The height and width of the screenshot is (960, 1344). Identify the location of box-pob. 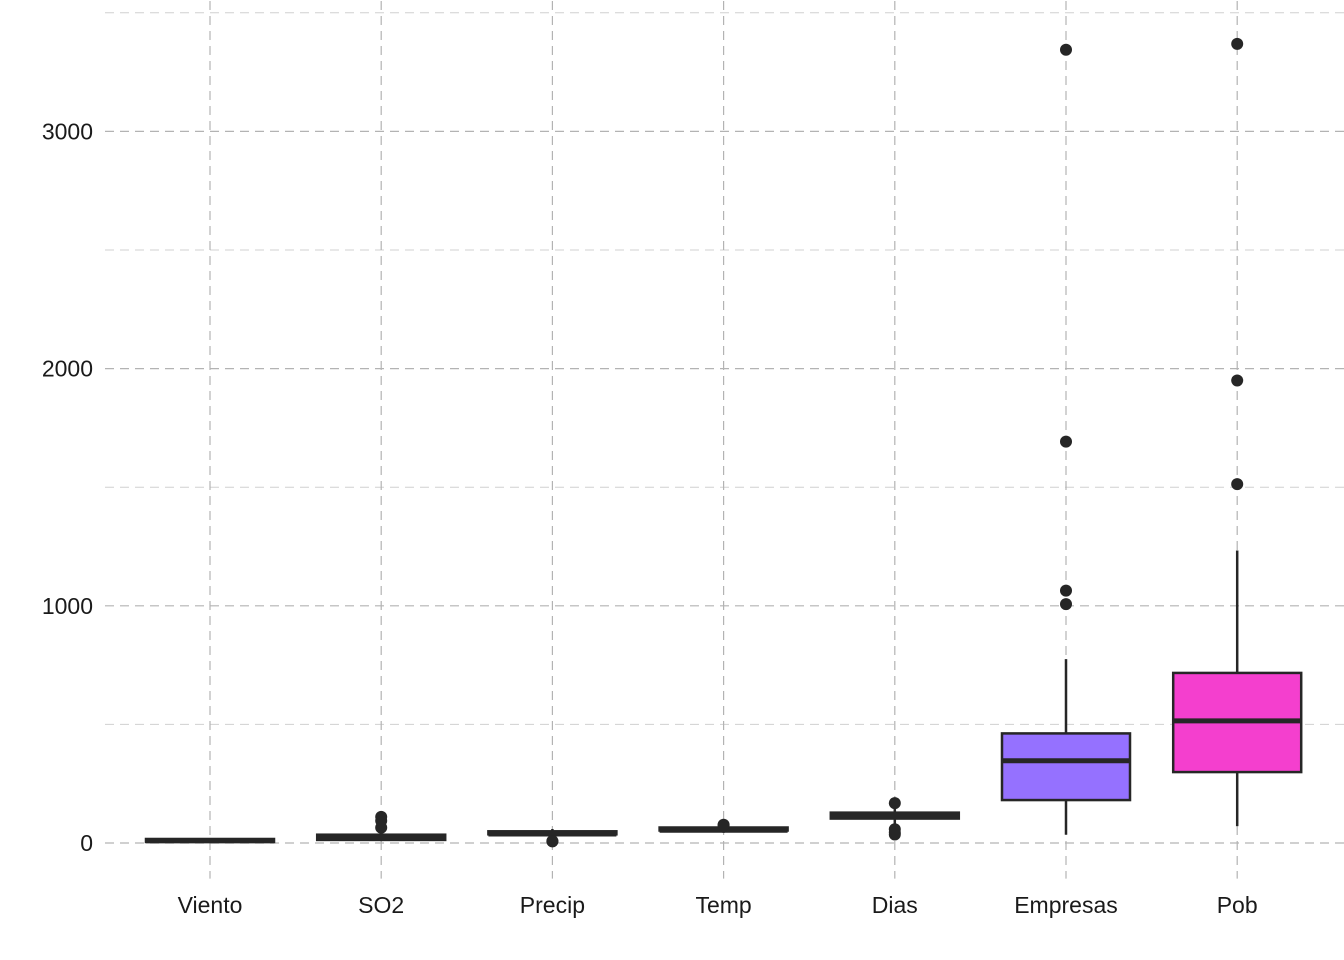
(1237, 432).